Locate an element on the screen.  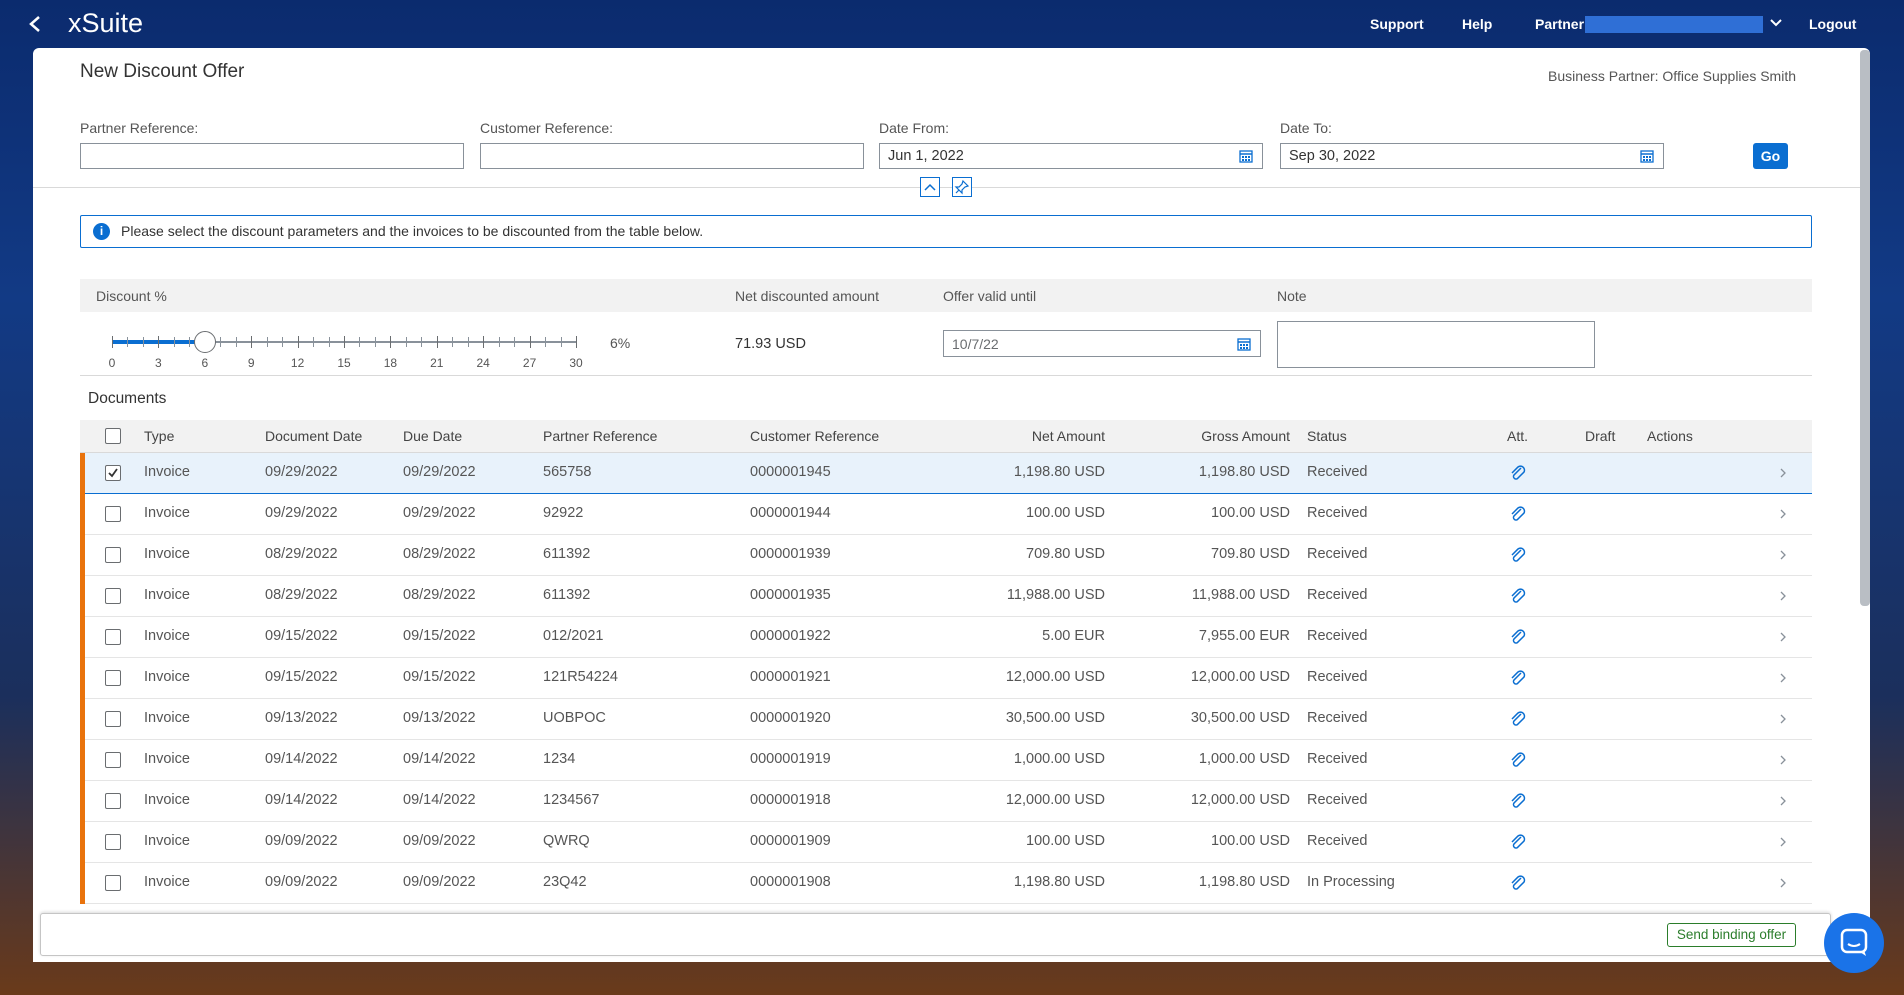
filter-value: Jun 1, 2022 is located at coordinates (926, 156).